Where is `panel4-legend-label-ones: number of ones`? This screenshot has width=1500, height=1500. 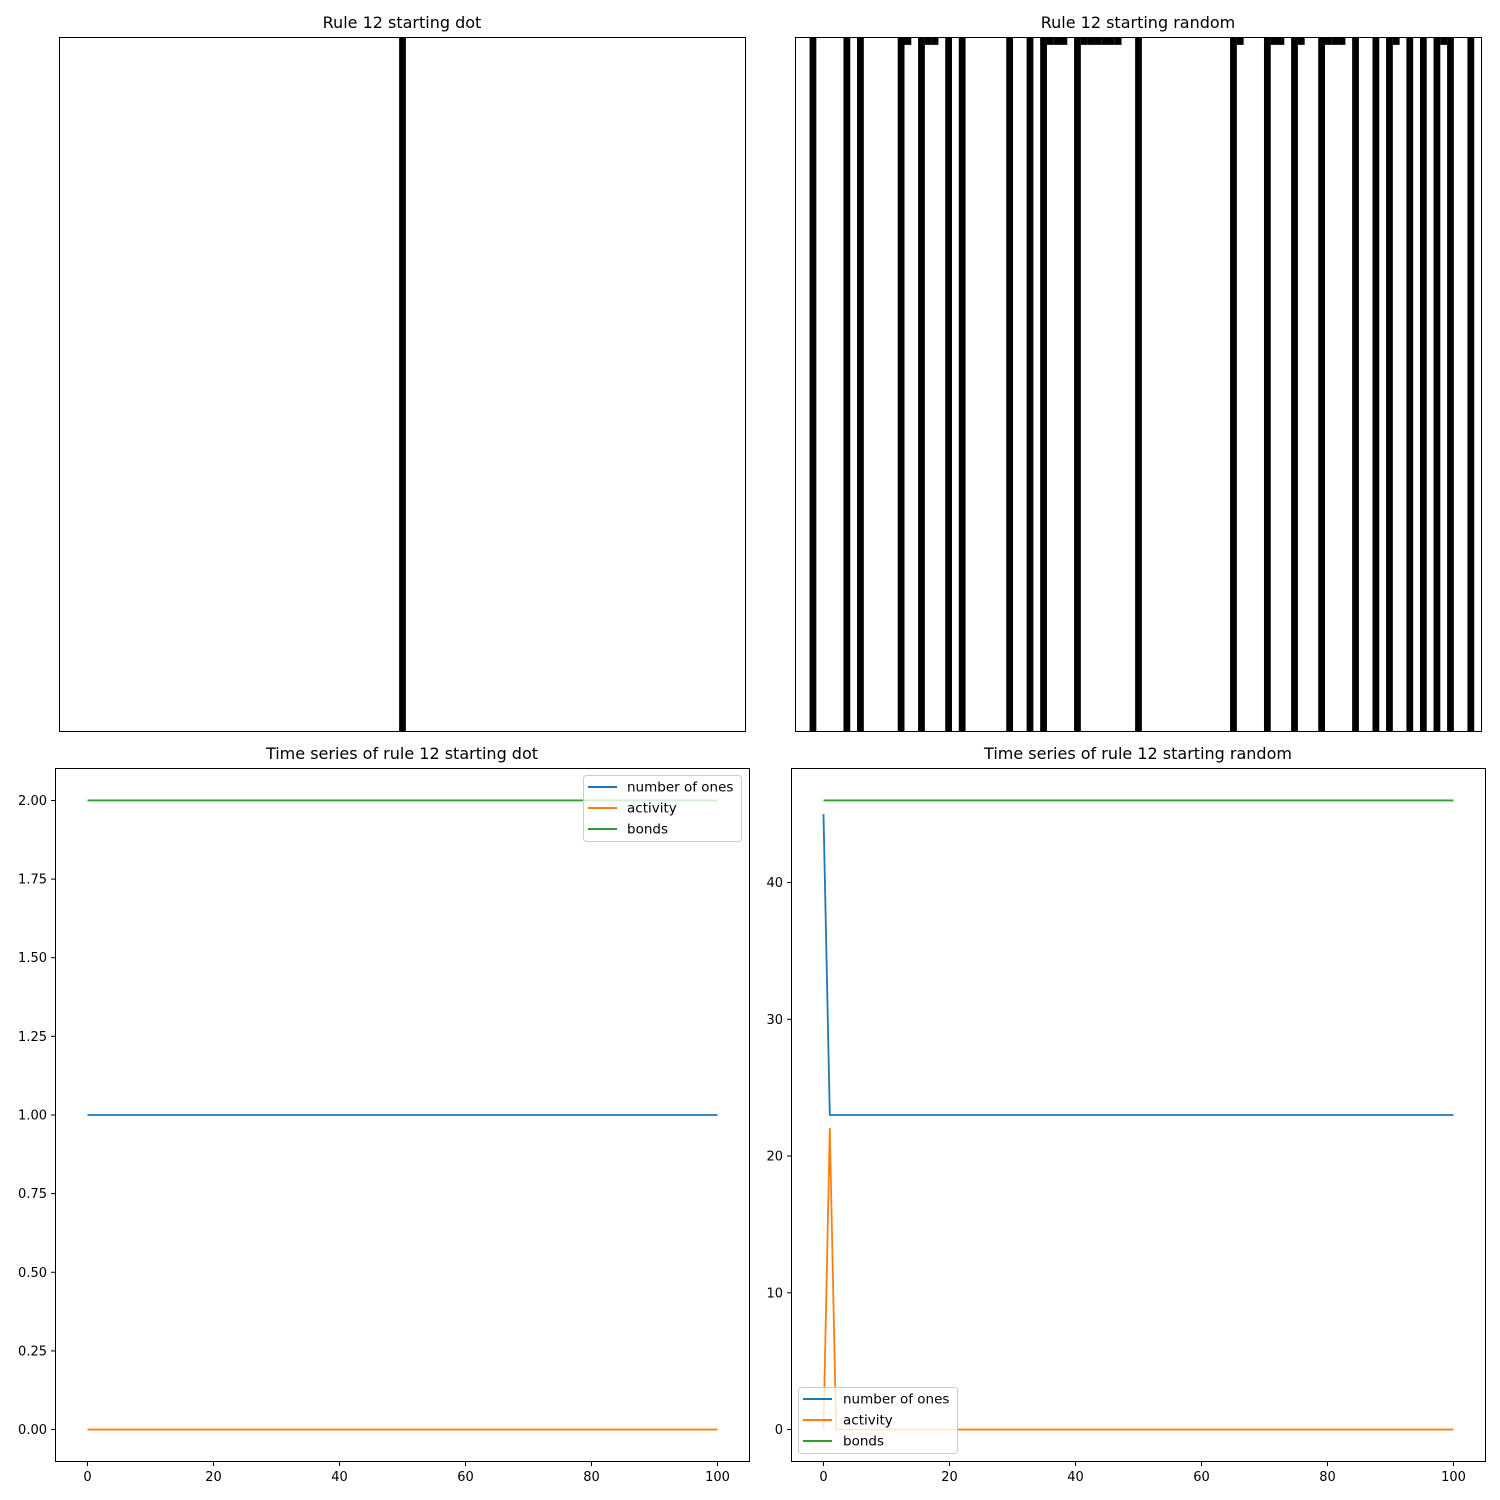 panel4-legend-label-ones: number of ones is located at coordinates (896, 1400).